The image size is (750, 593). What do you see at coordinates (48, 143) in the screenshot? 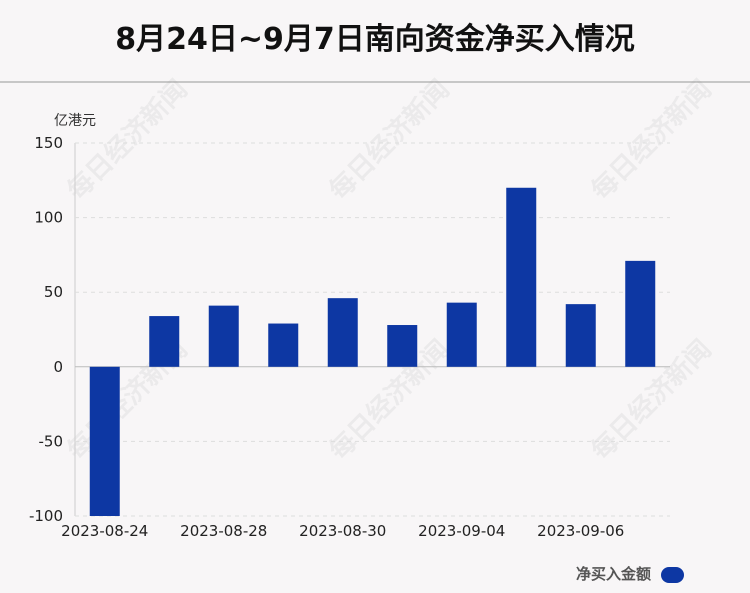
I see `y-tick-label: 150` at bounding box center [48, 143].